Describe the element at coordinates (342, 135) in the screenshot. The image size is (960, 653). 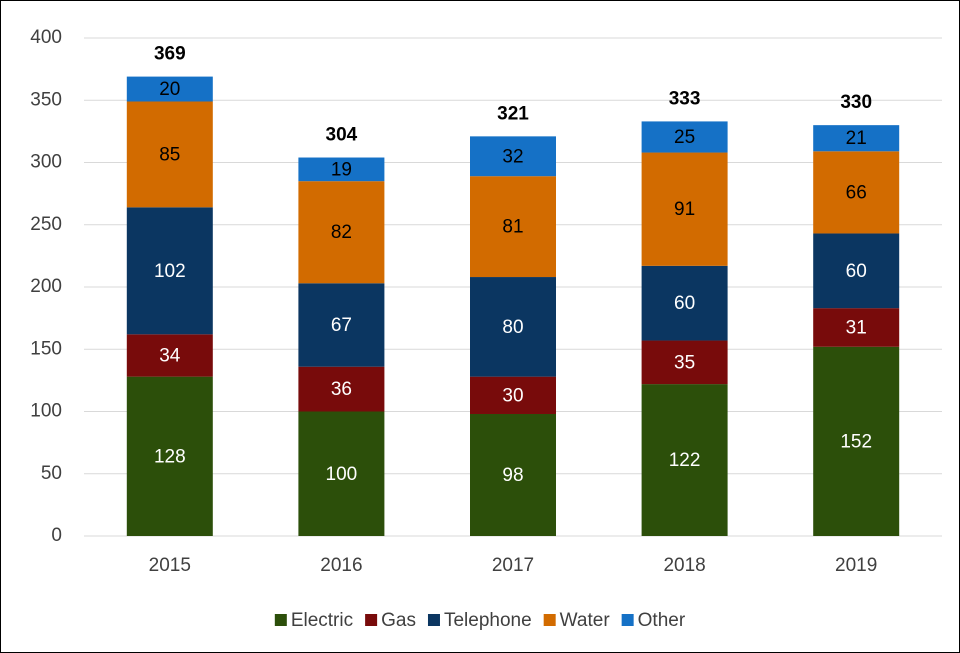
I see `total-label: 304` at that location.